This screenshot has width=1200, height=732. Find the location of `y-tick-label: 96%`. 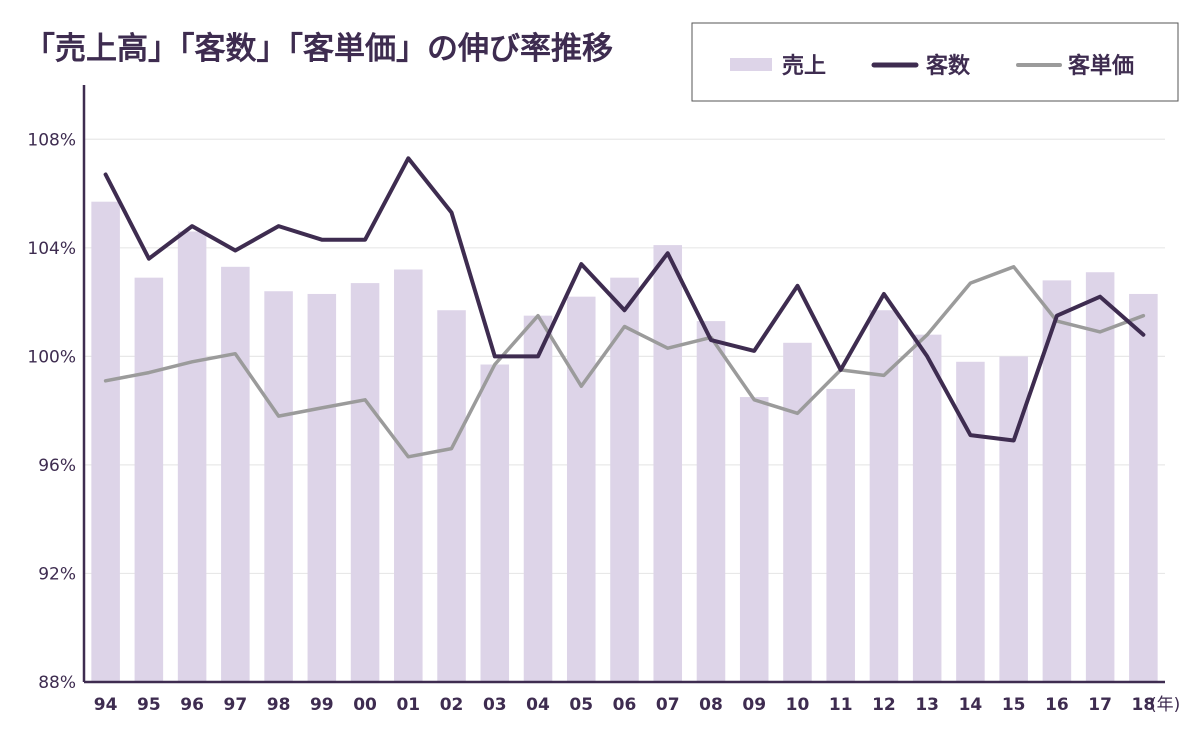

y-tick-label: 96% is located at coordinates (57, 466).